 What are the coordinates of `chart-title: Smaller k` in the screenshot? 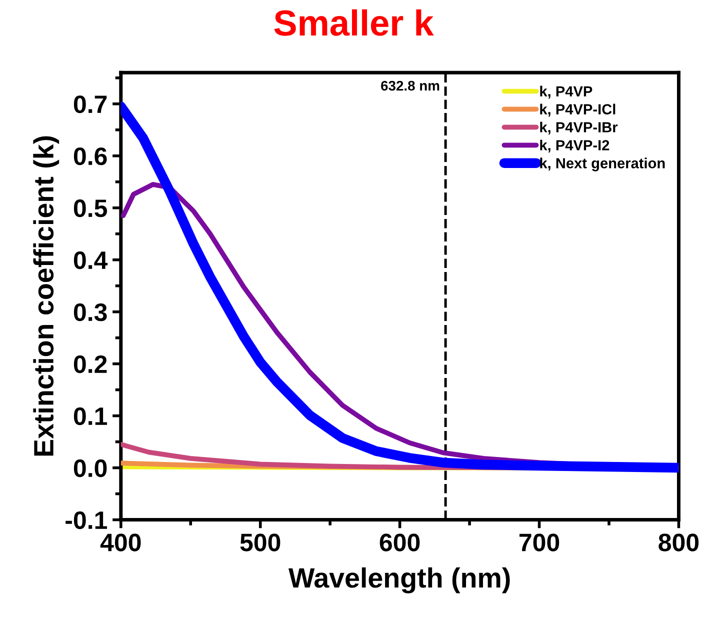 It's located at (354, 22).